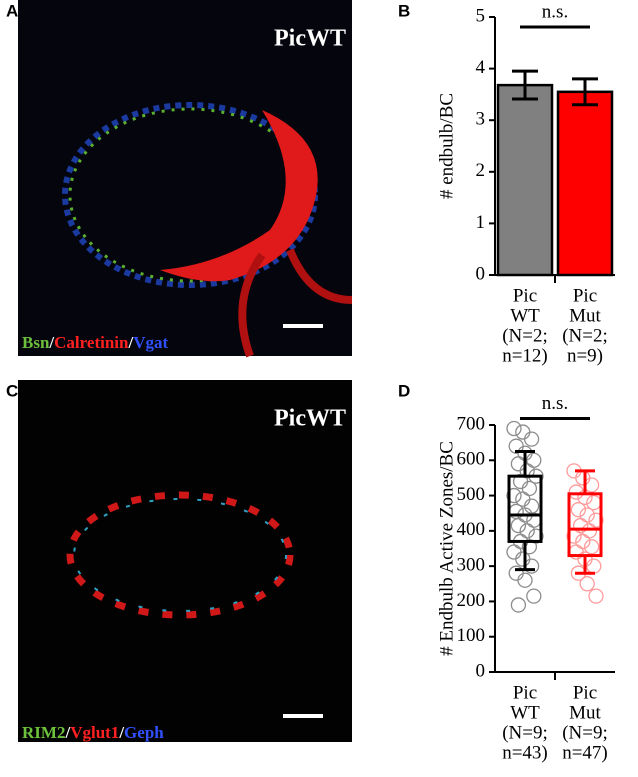 The width and height of the screenshot is (638, 777). Describe the element at coordinates (404, 10) in the screenshot. I see `panel-label: B` at that location.